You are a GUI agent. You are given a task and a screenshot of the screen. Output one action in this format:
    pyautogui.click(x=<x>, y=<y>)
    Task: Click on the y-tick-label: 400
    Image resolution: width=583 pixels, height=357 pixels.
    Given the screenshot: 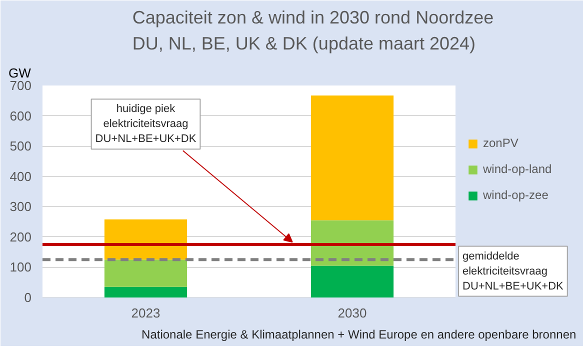 What is the action you would take?
    pyautogui.click(x=21, y=176)
    